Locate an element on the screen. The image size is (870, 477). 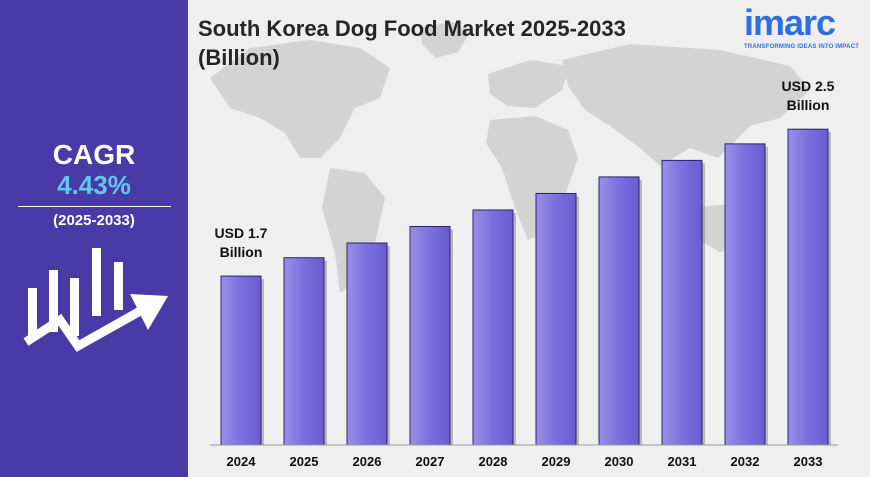
bar-2024 is located at coordinates (241, 360).